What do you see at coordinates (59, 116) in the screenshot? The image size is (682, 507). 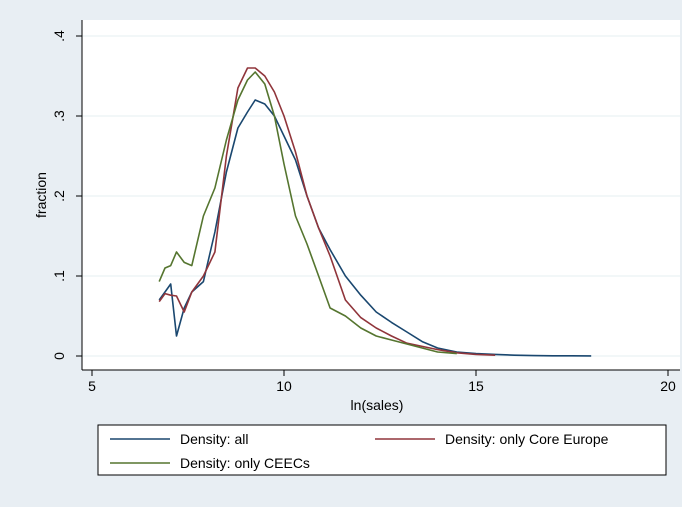 I see `y-tick-label: .3` at bounding box center [59, 116].